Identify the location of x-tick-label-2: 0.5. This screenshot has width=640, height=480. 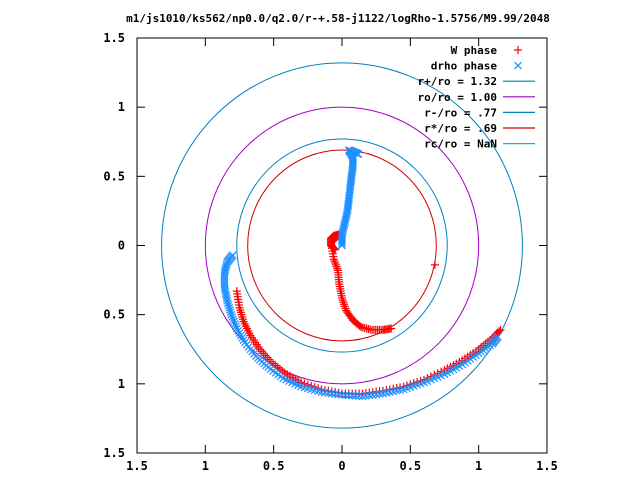
(274, 466).